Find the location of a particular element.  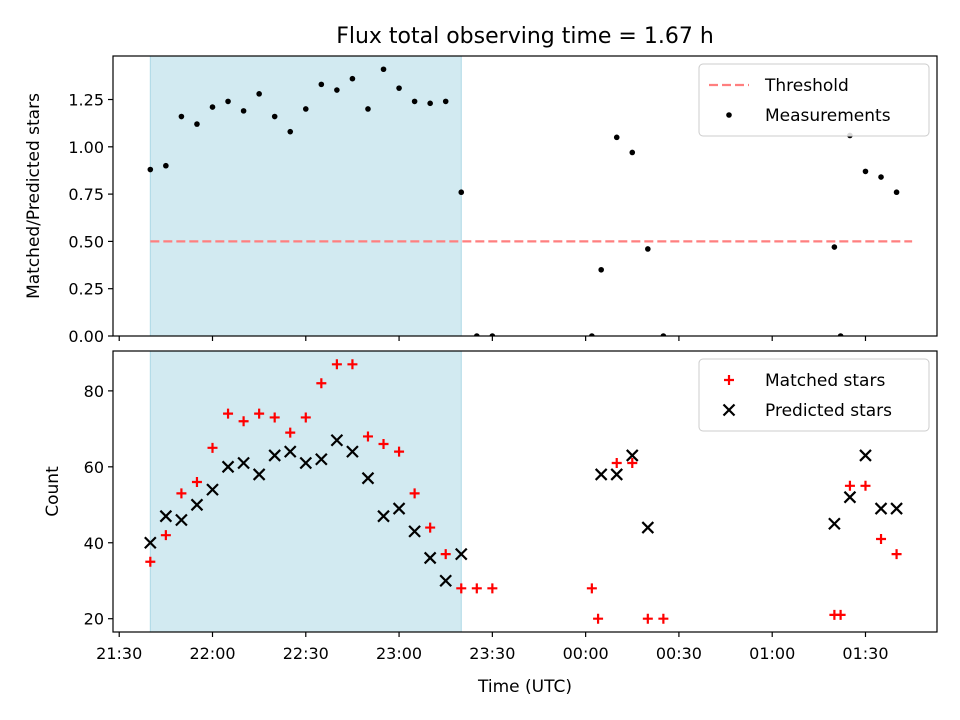

y-tick-label: 0.00 is located at coordinates (86, 336).